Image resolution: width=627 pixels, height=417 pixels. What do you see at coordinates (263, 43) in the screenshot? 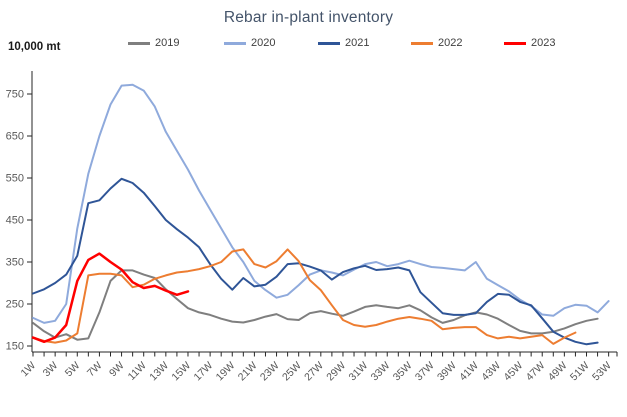
I see `legend-label-2020: 2020` at bounding box center [263, 43].